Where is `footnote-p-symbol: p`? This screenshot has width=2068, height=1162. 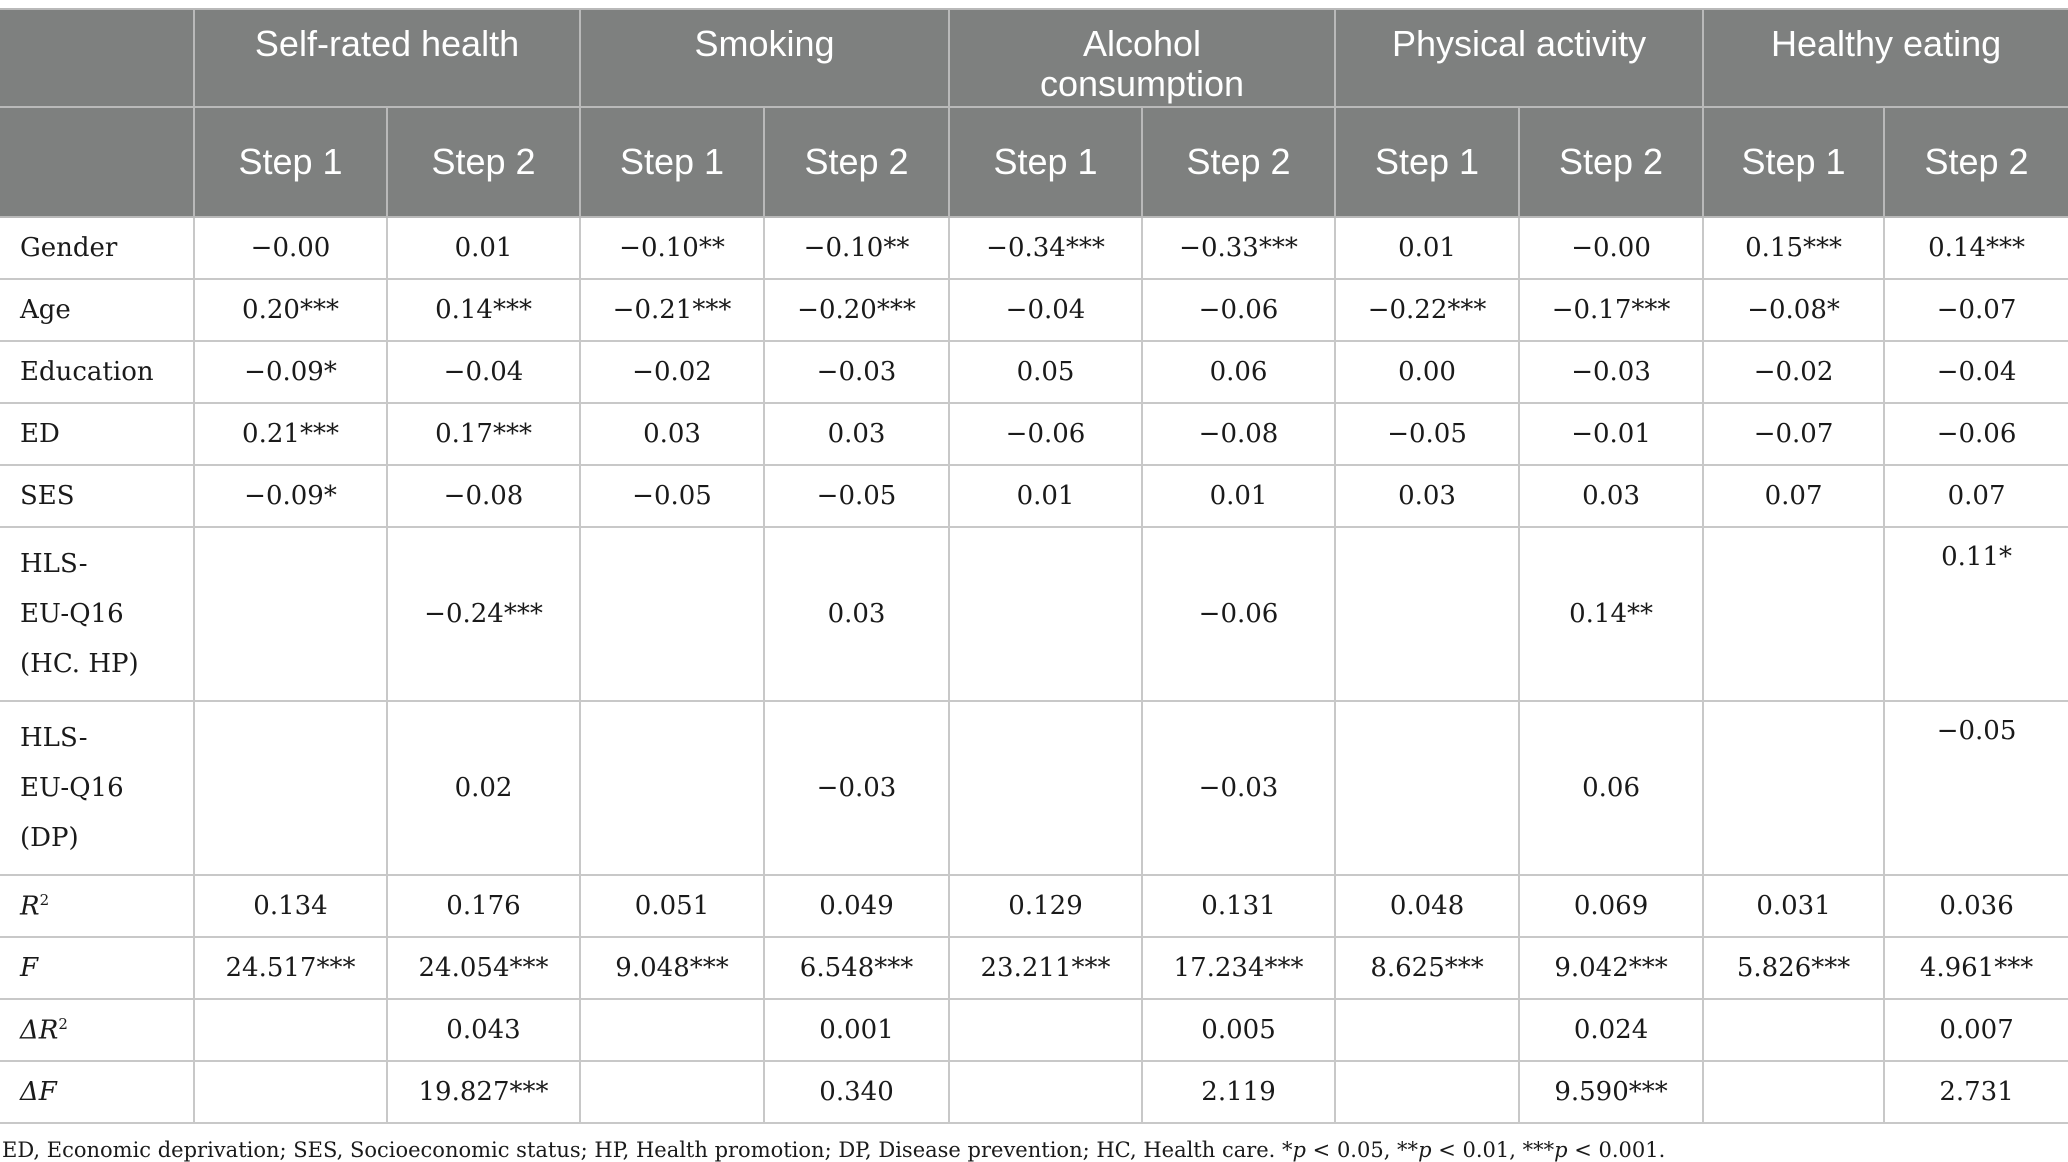
footnote-p-symbol: p is located at coordinates (1299, 1150).